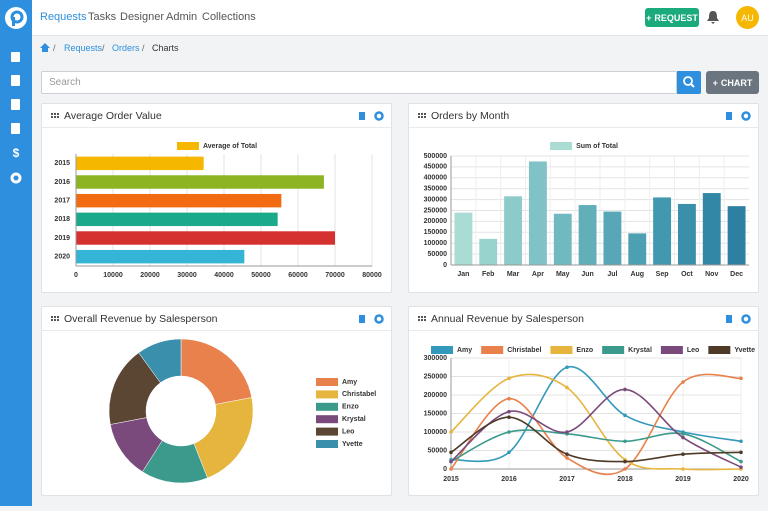 This screenshot has width=768, height=511. I want to click on panel-title: Overall Revenue by Salesperson, so click(141, 319).